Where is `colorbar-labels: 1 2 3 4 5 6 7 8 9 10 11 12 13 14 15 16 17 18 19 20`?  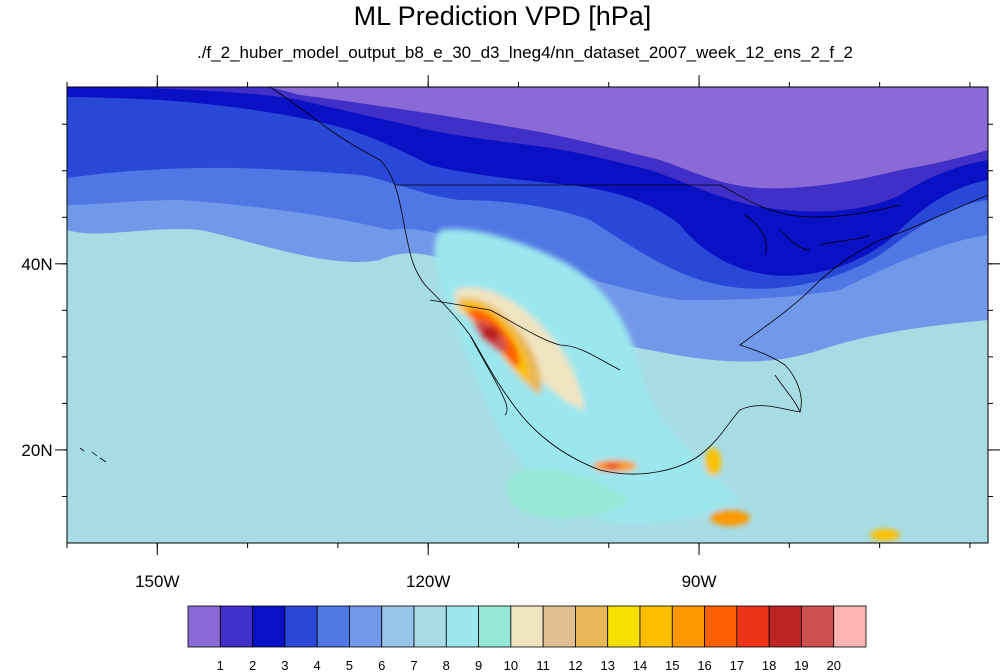 colorbar-labels: 1 2 3 4 5 6 7 8 9 10 11 12 13 14 15 16 17 18 19 20 is located at coordinates (529, 665).